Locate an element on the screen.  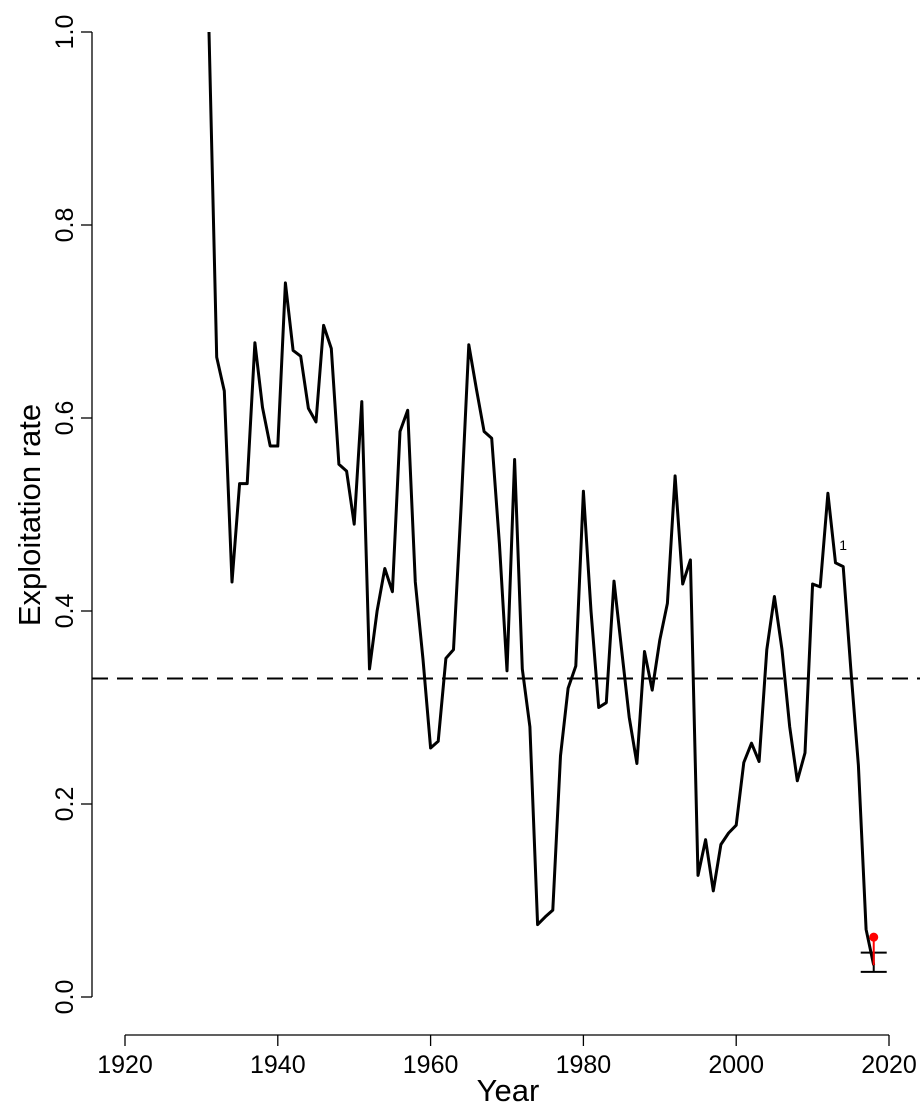
highlight-point is located at coordinates (874, 937).